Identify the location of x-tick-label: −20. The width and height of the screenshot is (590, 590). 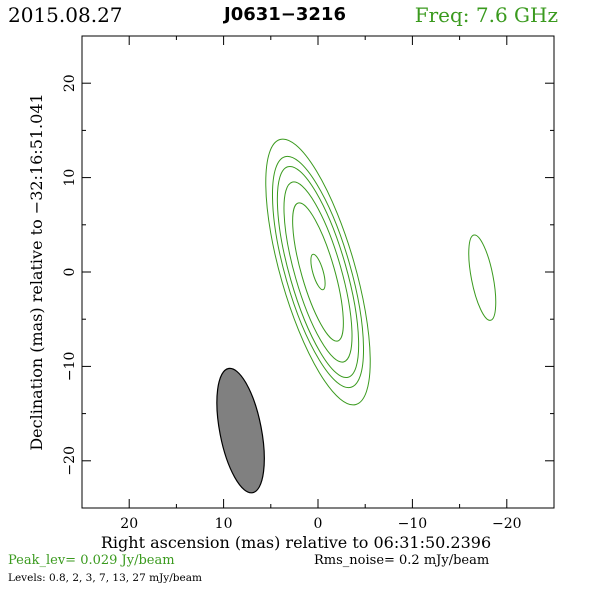
(507, 524).